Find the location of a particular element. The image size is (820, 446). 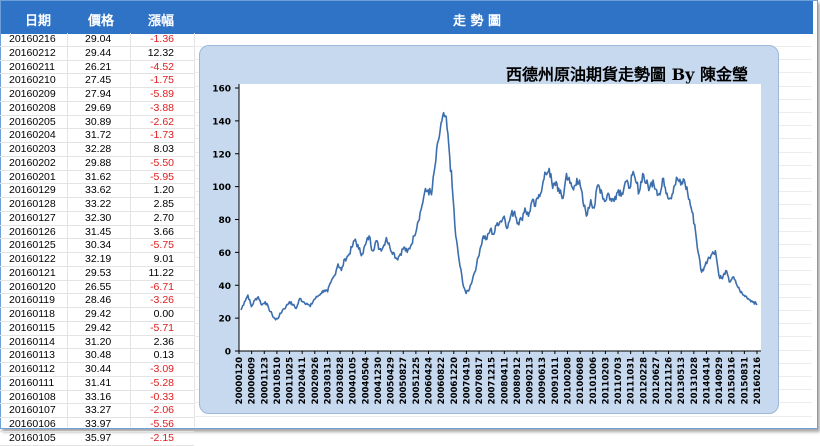

cell-change: -5.28 is located at coordinates (162, 382).